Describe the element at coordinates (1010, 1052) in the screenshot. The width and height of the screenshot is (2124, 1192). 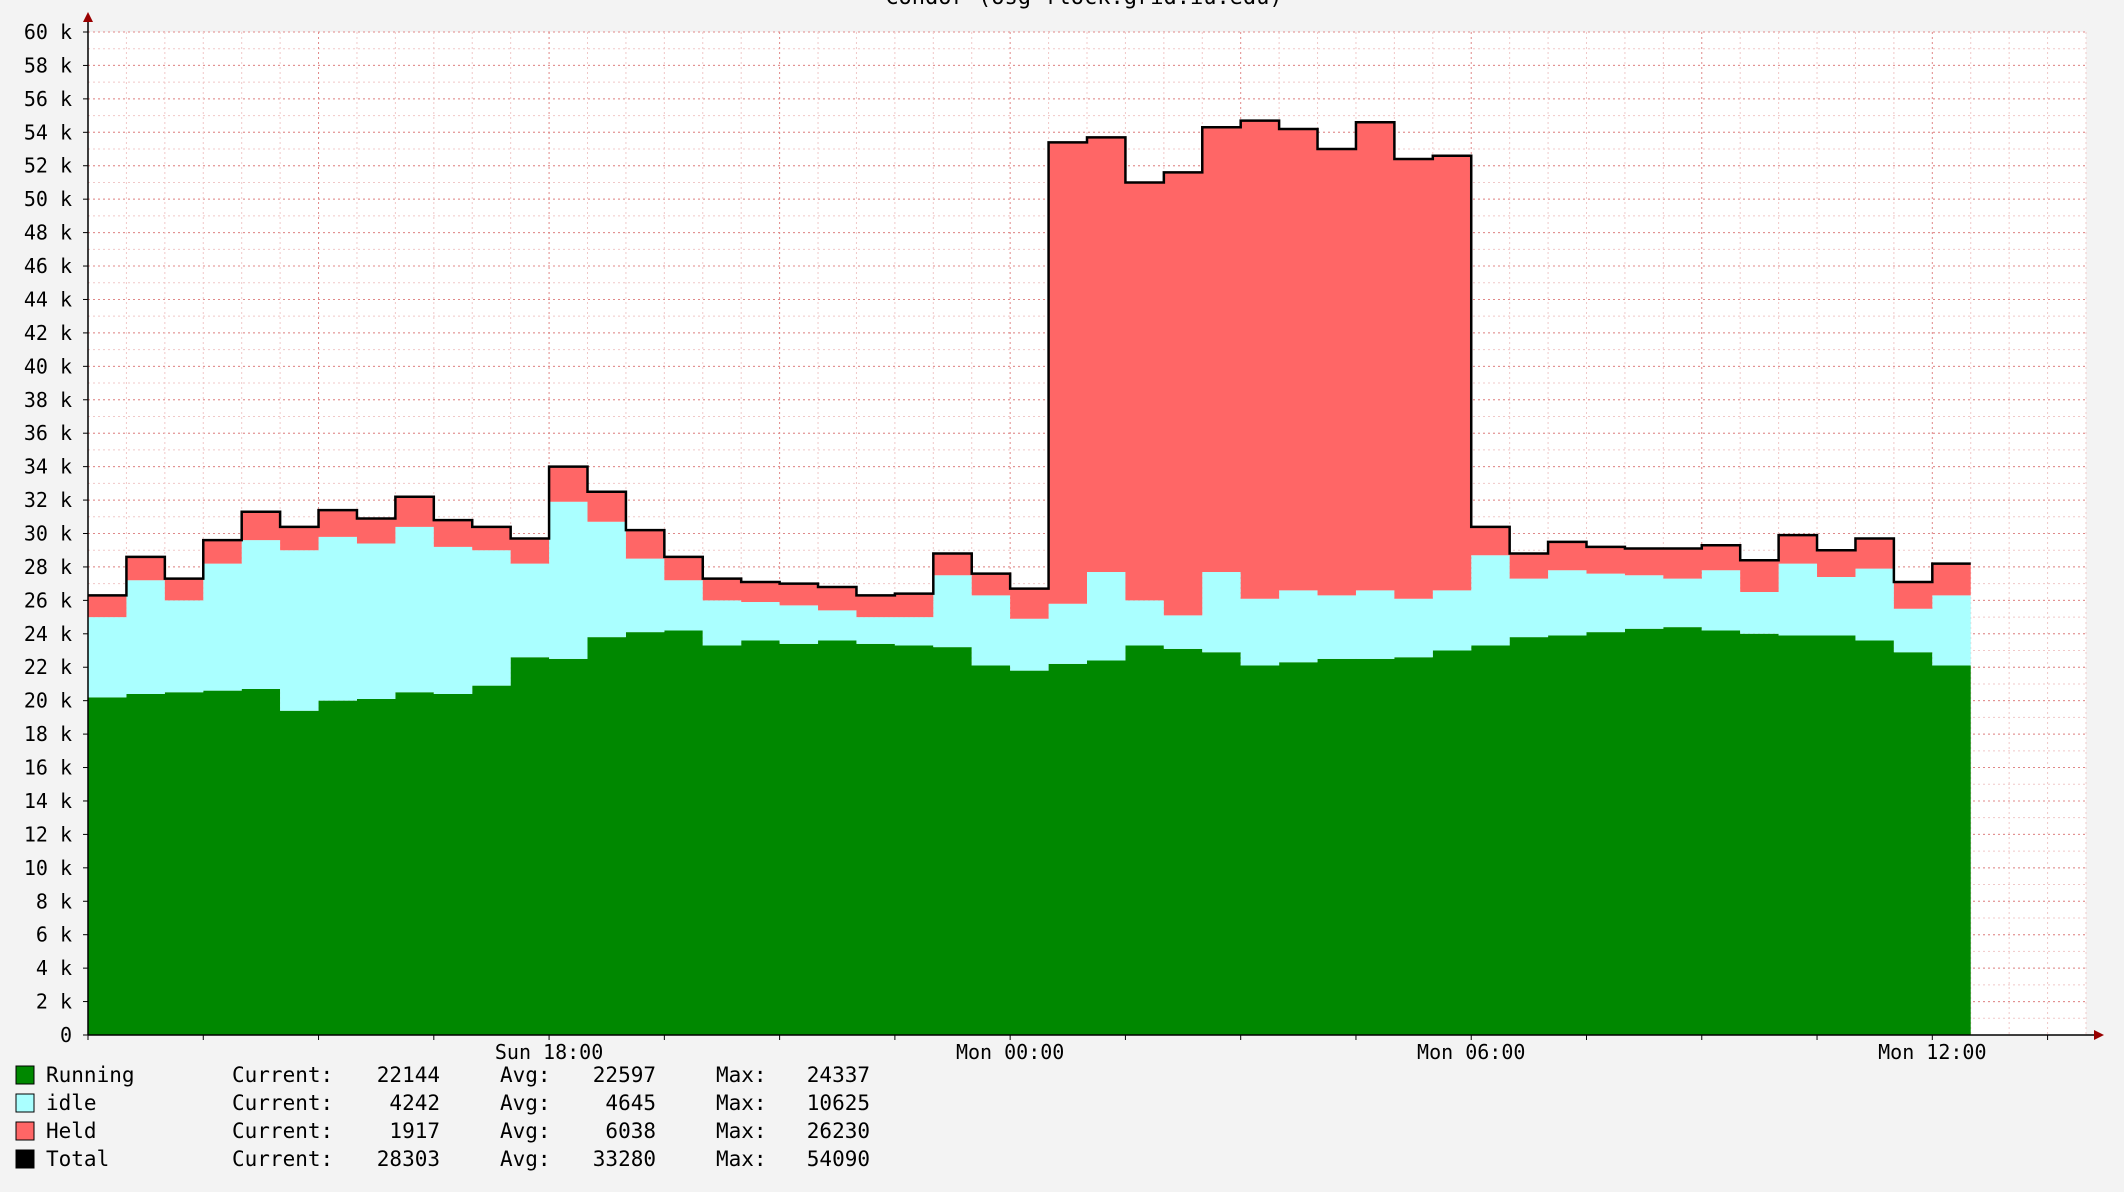
I see `x-tick-label: Mon 00:00` at that location.